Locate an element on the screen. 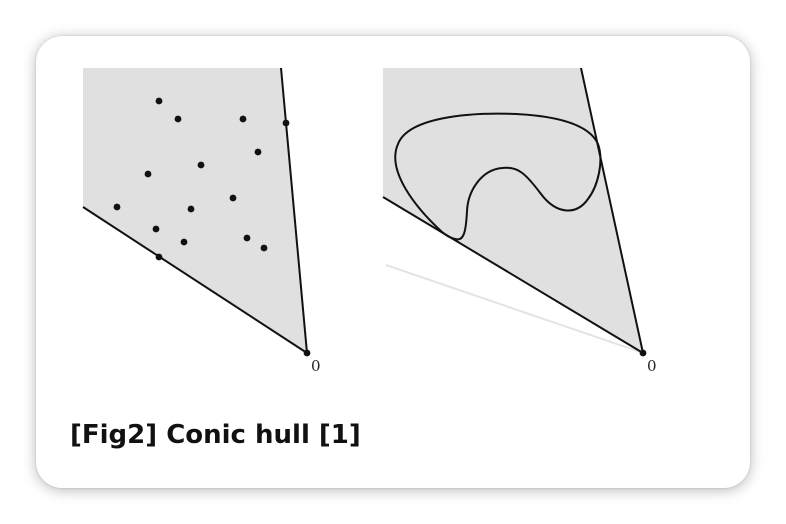  left-origin-point is located at coordinates (307, 353).